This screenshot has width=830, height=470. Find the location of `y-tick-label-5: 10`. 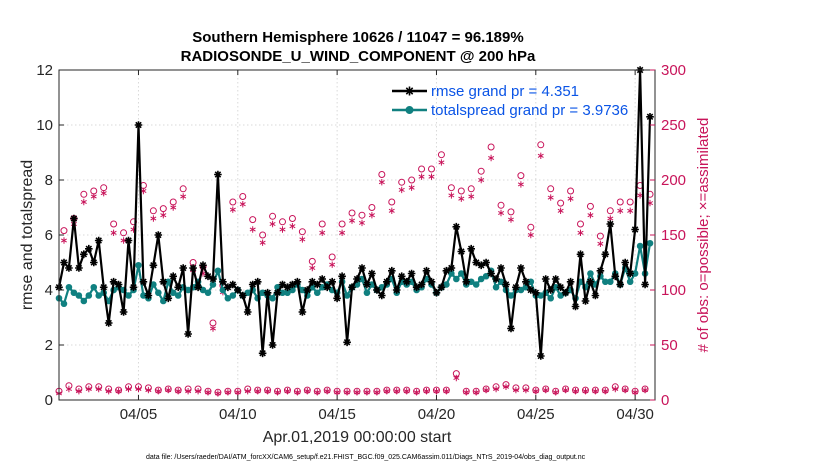

y-tick-label-5: 10 is located at coordinates (44, 125).